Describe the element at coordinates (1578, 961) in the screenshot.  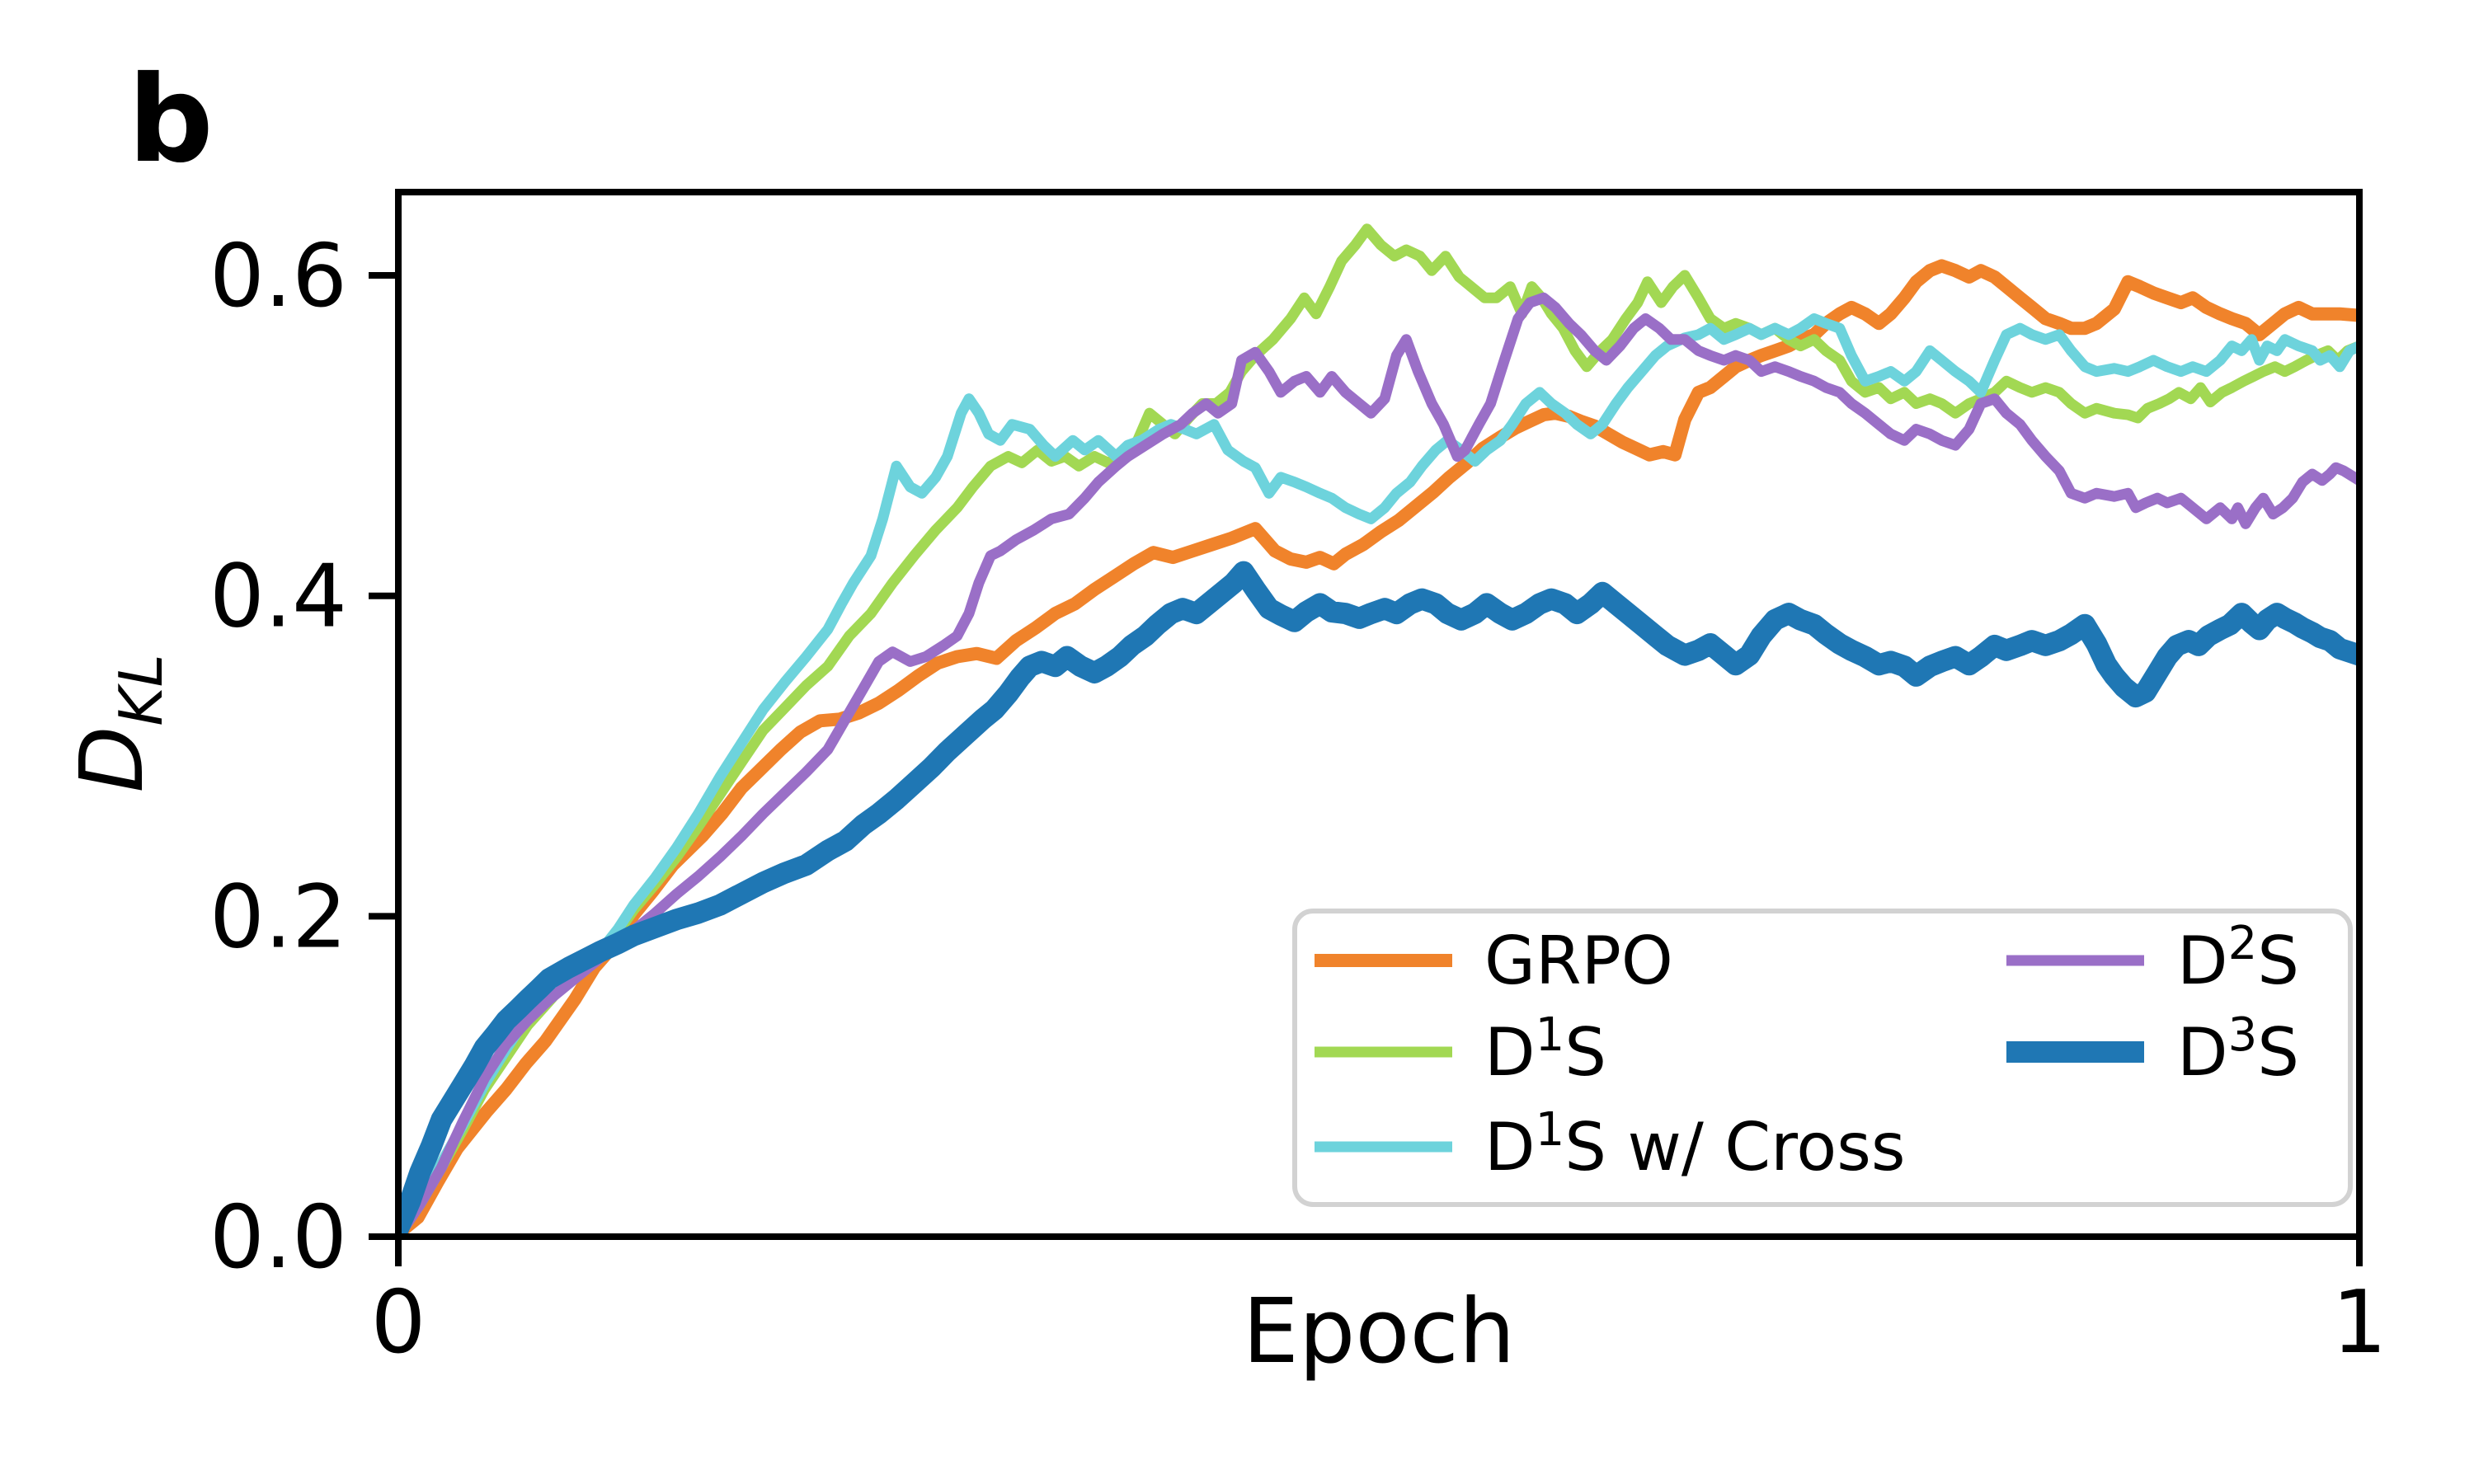
I see `legend-label-grpo: GRPO` at that location.